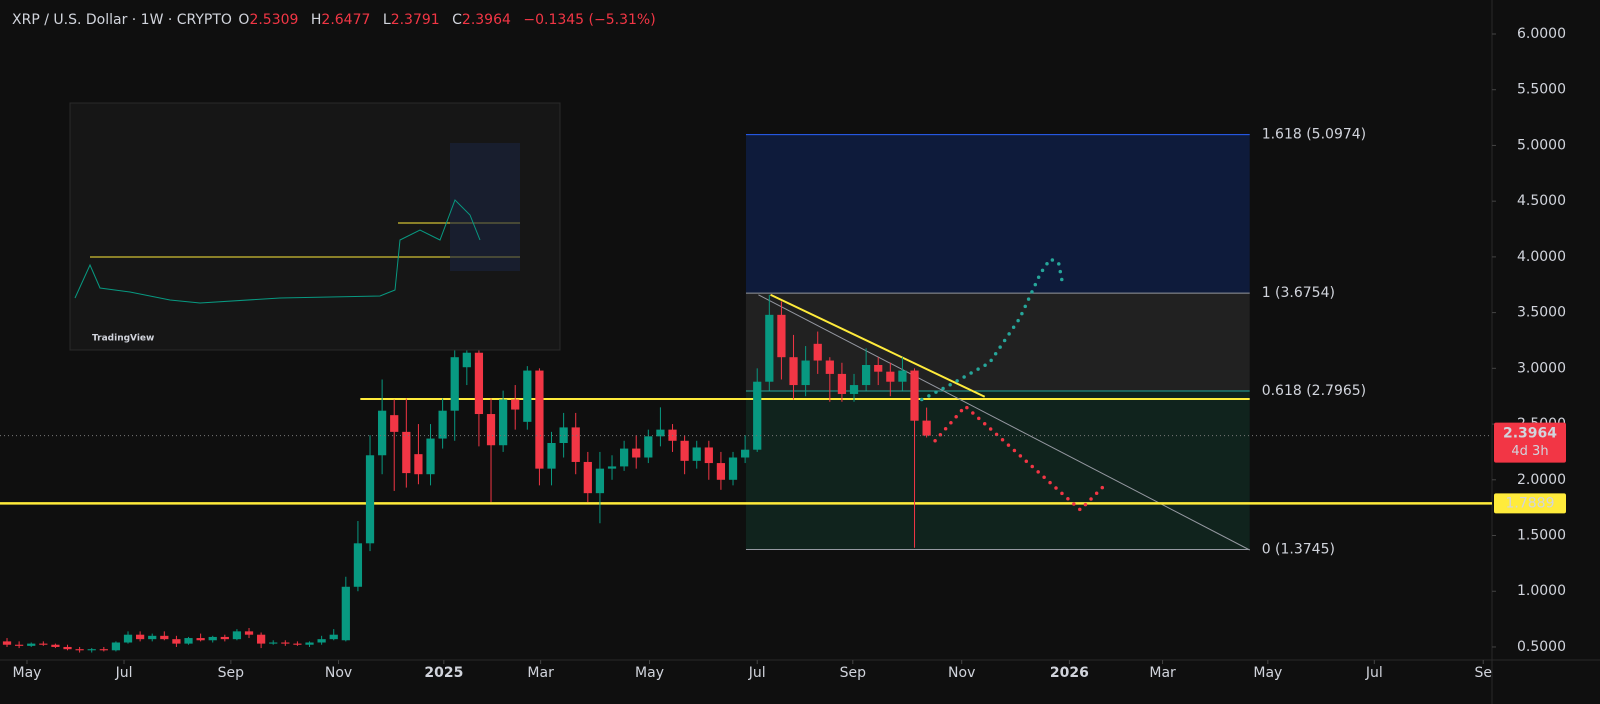 The width and height of the screenshot is (1600, 704). What do you see at coordinates (1529, 451) in the screenshot?
I see `countdown: 4d 3h` at bounding box center [1529, 451].